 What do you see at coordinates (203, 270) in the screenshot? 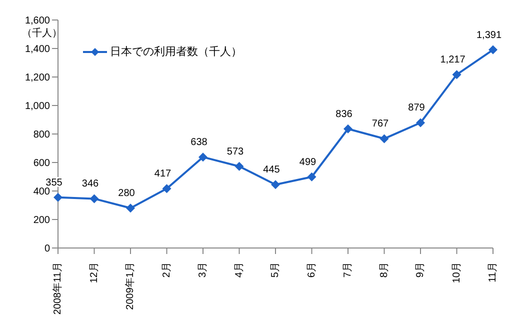
I see `x-tick-label: 3月` at bounding box center [203, 270].